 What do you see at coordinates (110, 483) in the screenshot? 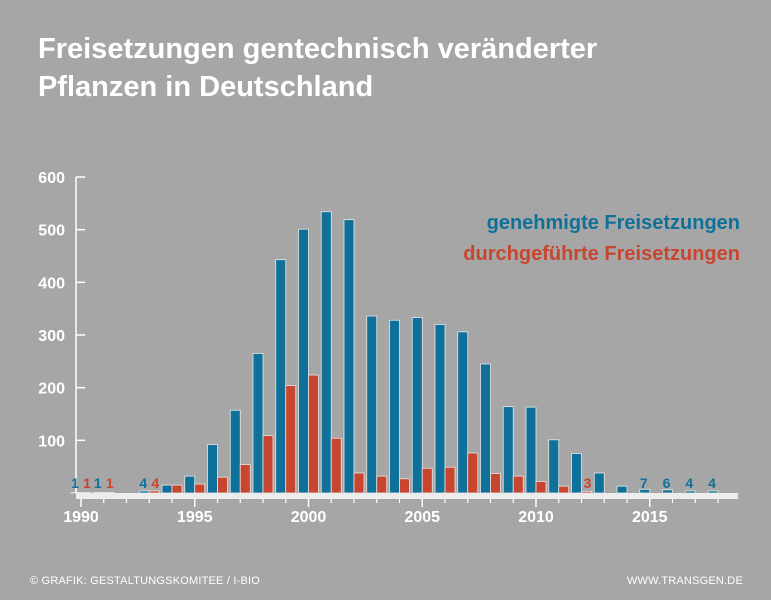
I see `data-label-durchgefuehrt-1991: 1` at bounding box center [110, 483].